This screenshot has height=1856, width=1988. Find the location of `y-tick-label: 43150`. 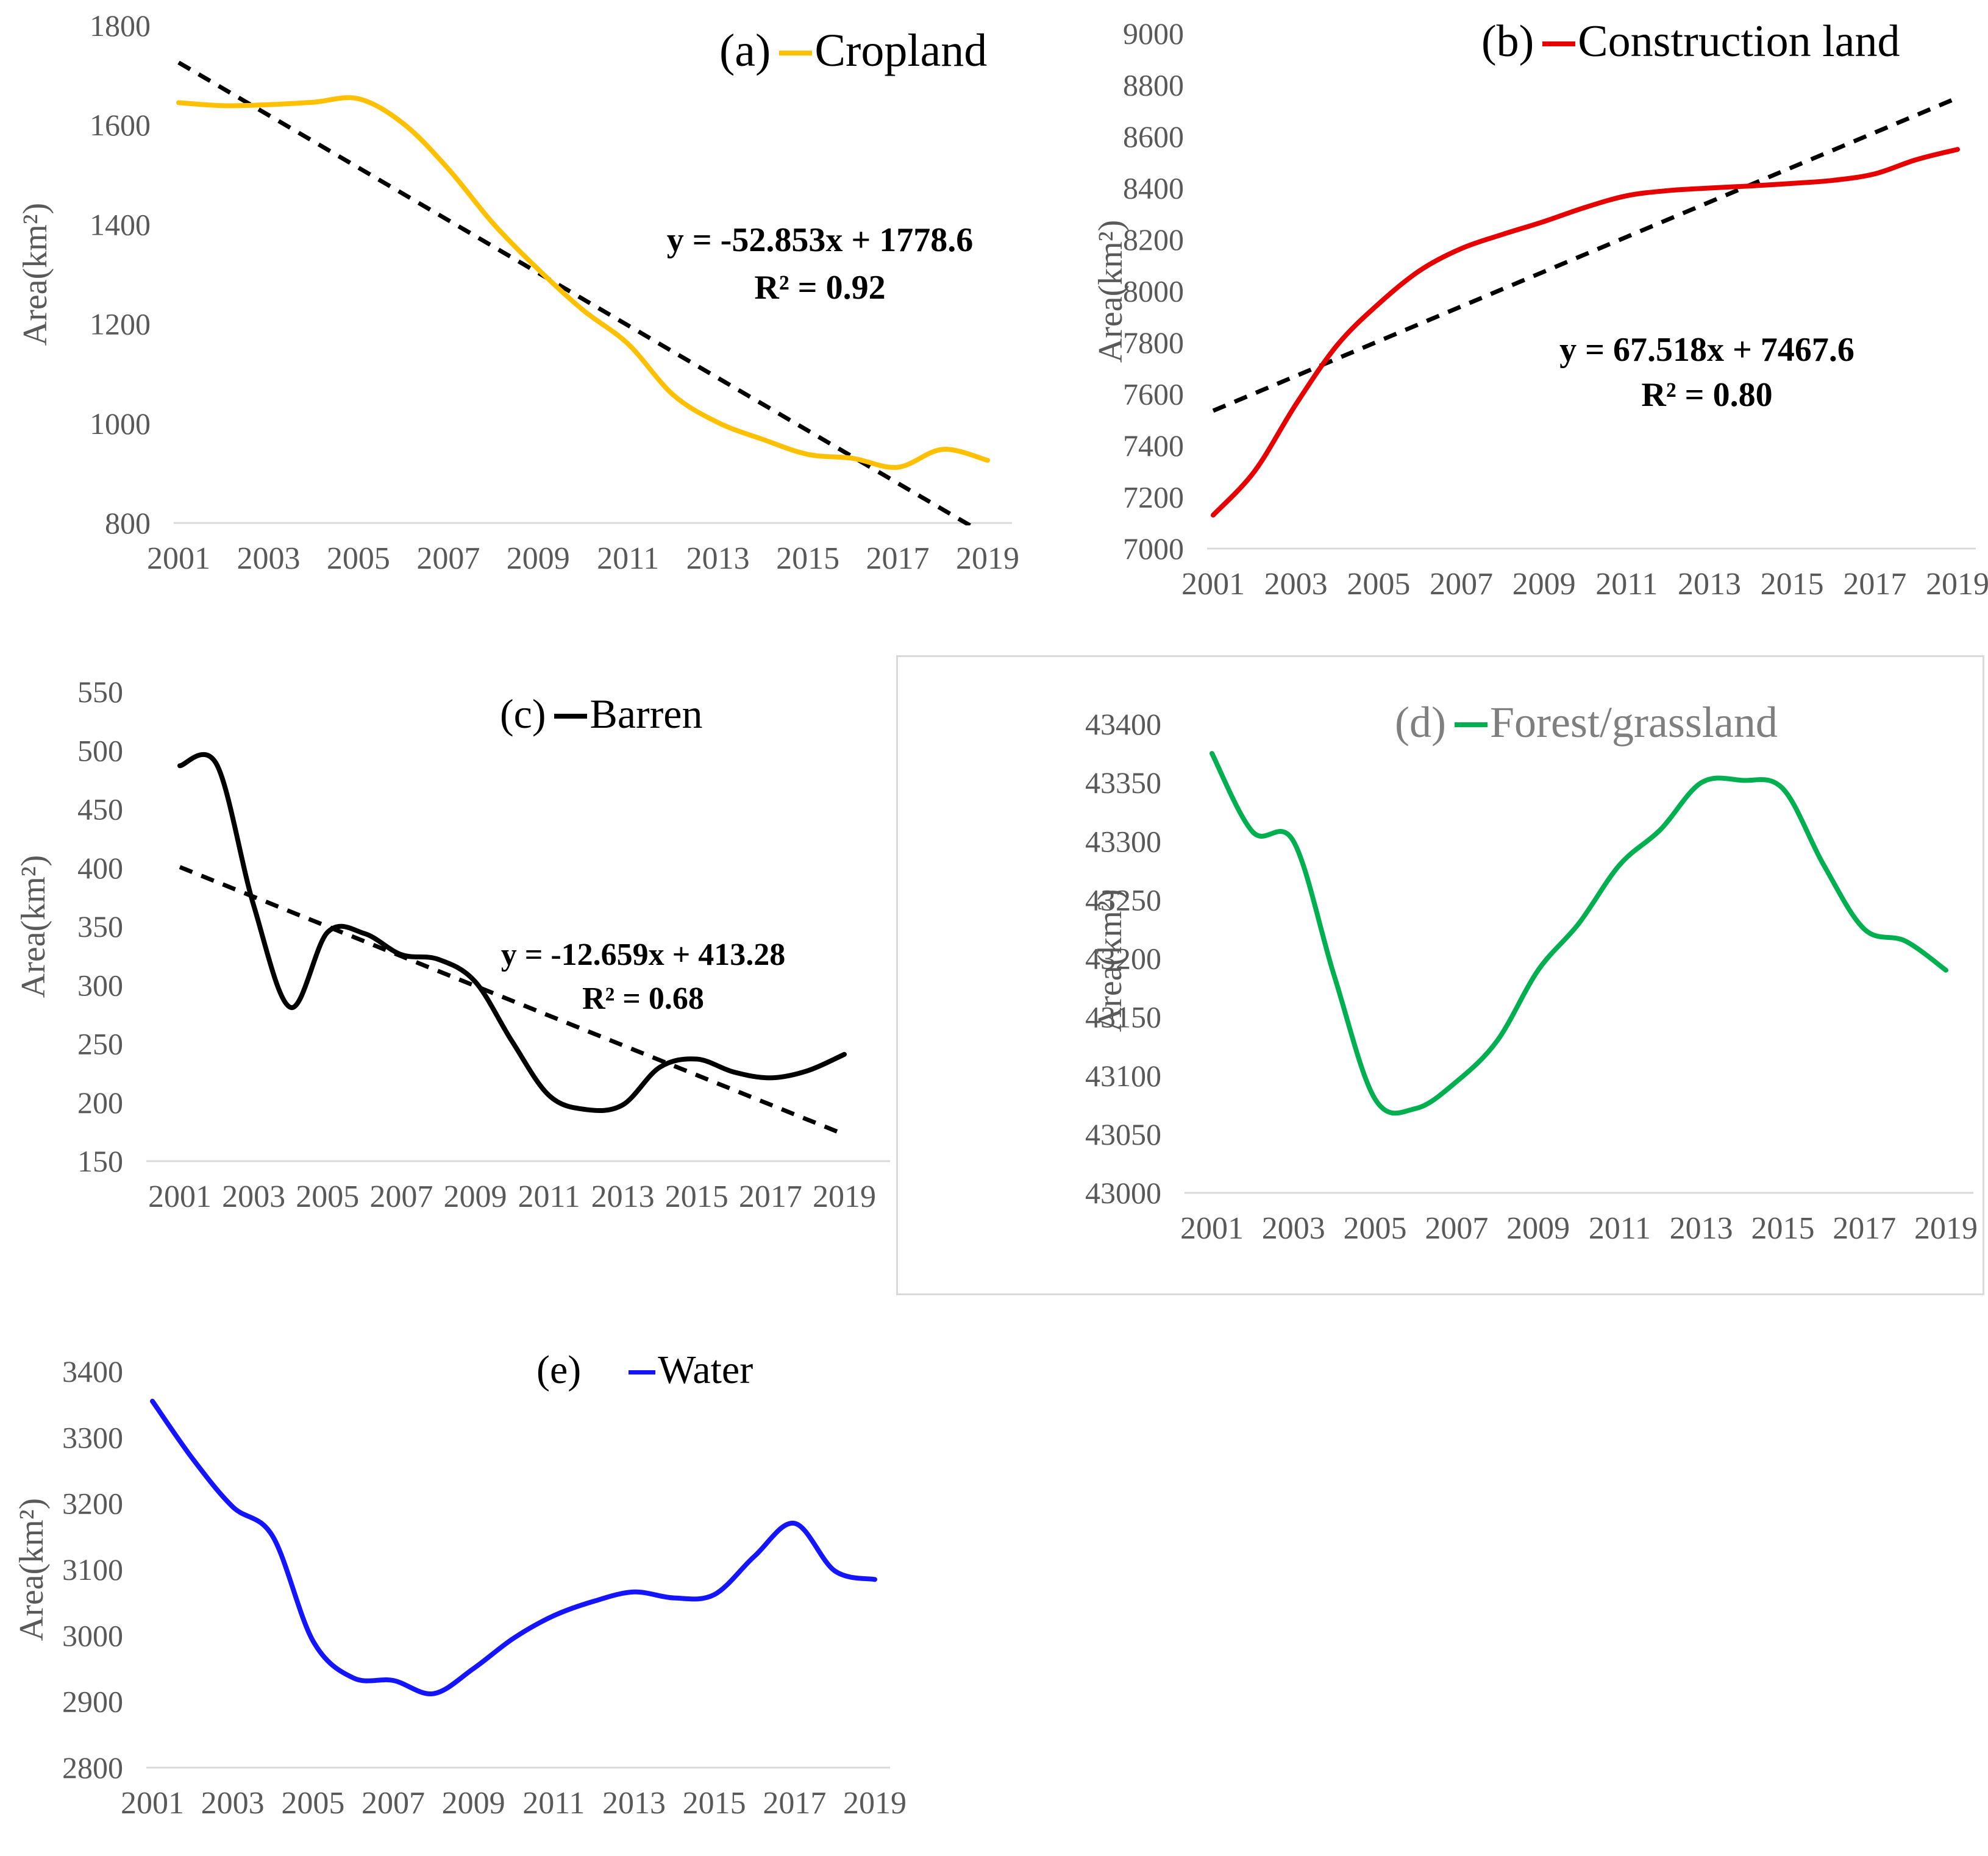

y-tick-label: 43150 is located at coordinates (1123, 1017).